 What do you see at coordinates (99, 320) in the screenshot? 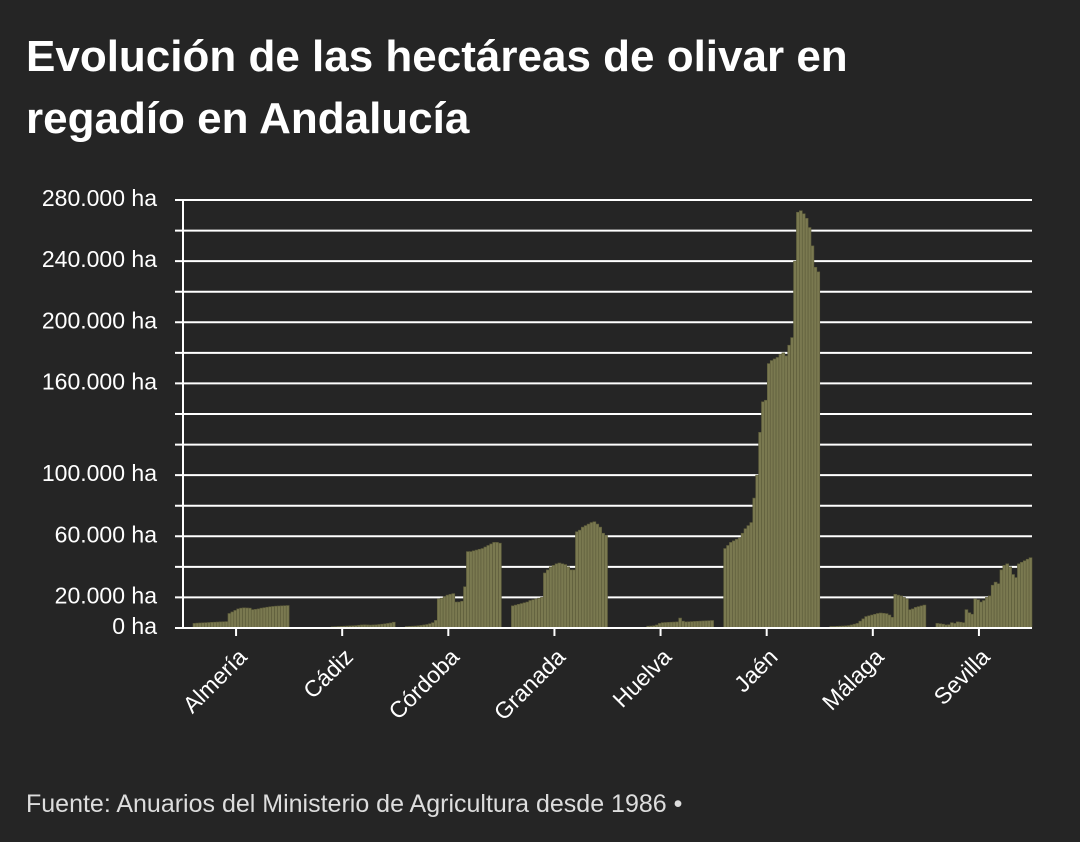
I see `y-tick-label: 200.000 ha` at bounding box center [99, 320].